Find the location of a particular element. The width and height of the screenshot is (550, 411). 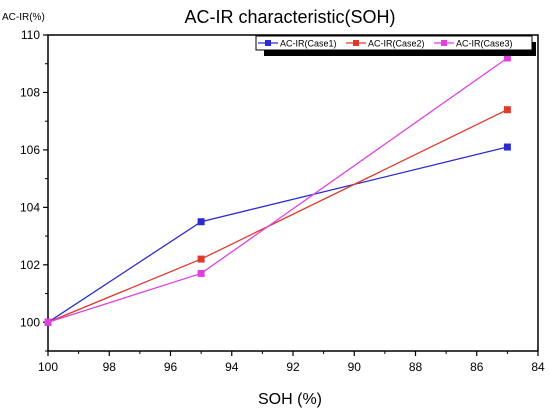

legend-label-case2: AC-IR(Case2) is located at coordinates (396, 44).